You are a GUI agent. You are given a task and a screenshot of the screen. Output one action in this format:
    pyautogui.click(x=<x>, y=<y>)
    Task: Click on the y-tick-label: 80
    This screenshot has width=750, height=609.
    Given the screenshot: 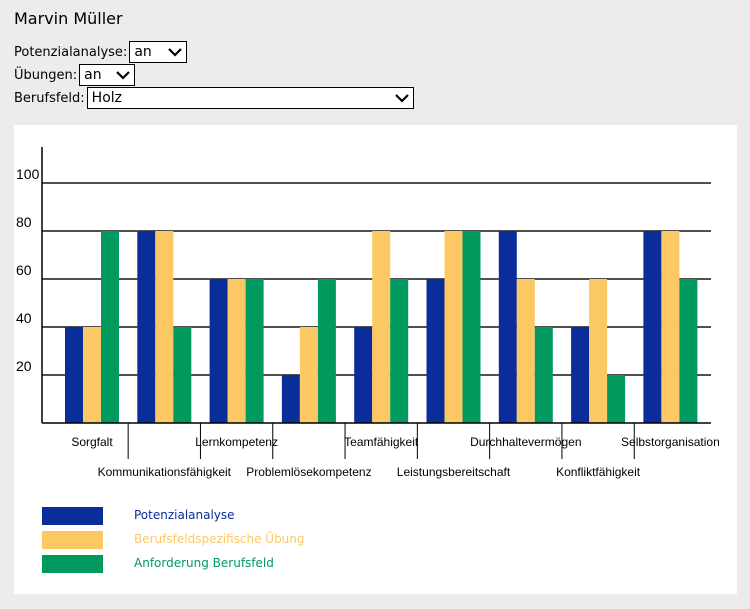 What is the action you would take?
    pyautogui.click(x=24, y=222)
    